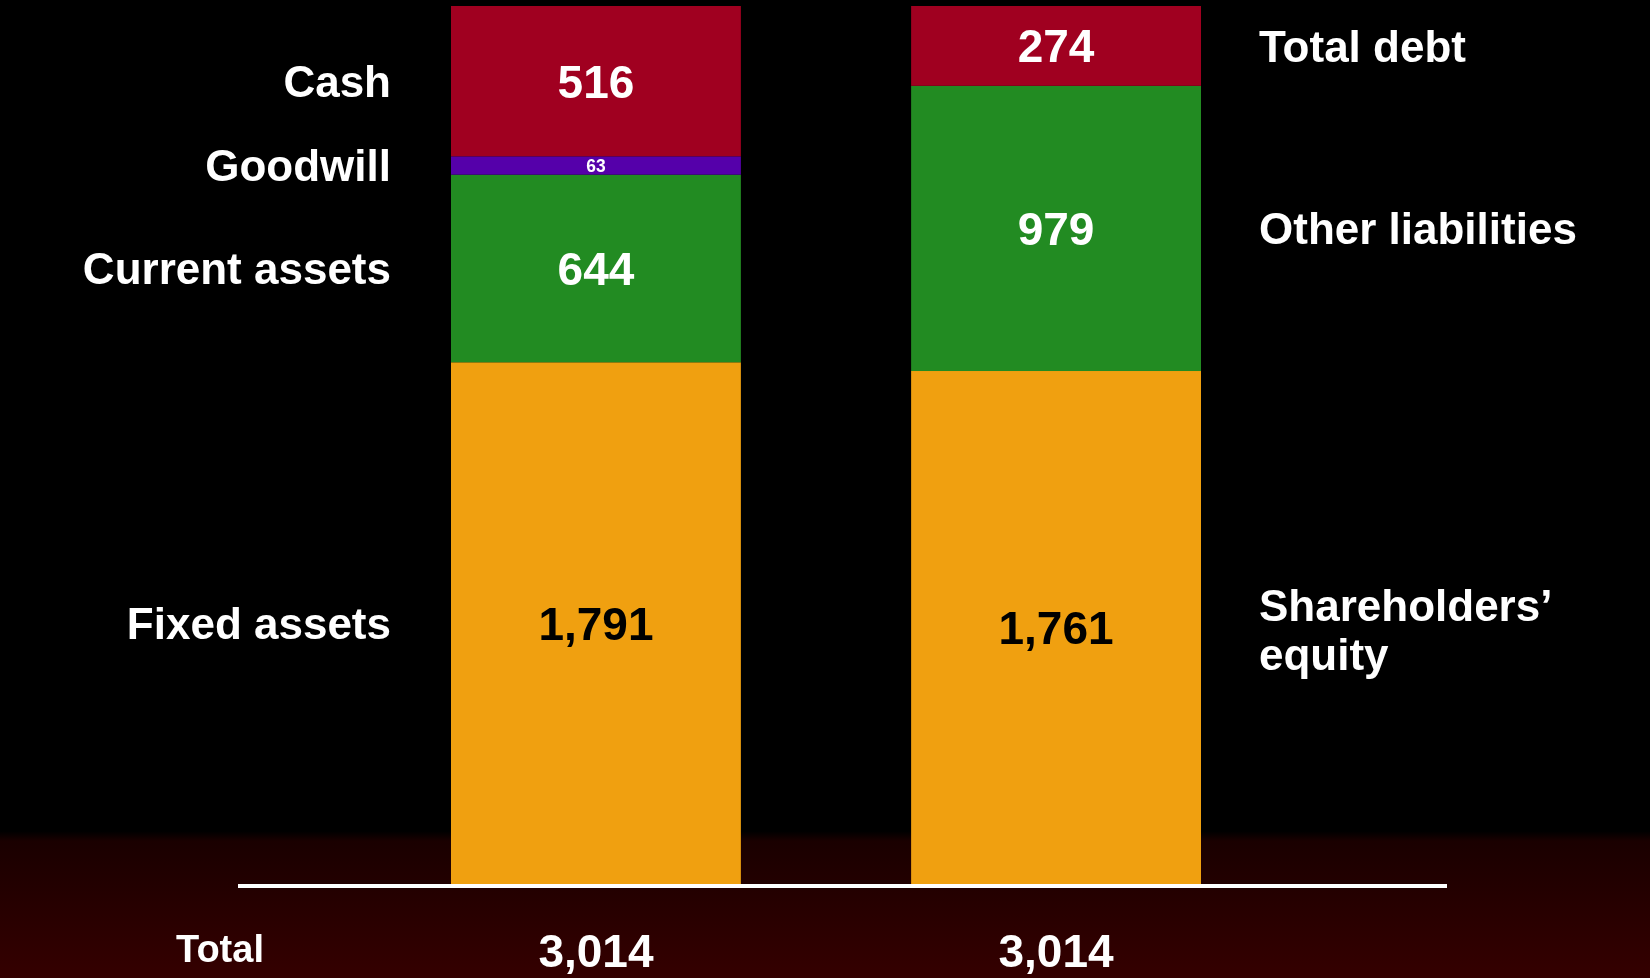  What do you see at coordinates (596, 165) in the screenshot?
I see `data-label: 63` at bounding box center [596, 165].